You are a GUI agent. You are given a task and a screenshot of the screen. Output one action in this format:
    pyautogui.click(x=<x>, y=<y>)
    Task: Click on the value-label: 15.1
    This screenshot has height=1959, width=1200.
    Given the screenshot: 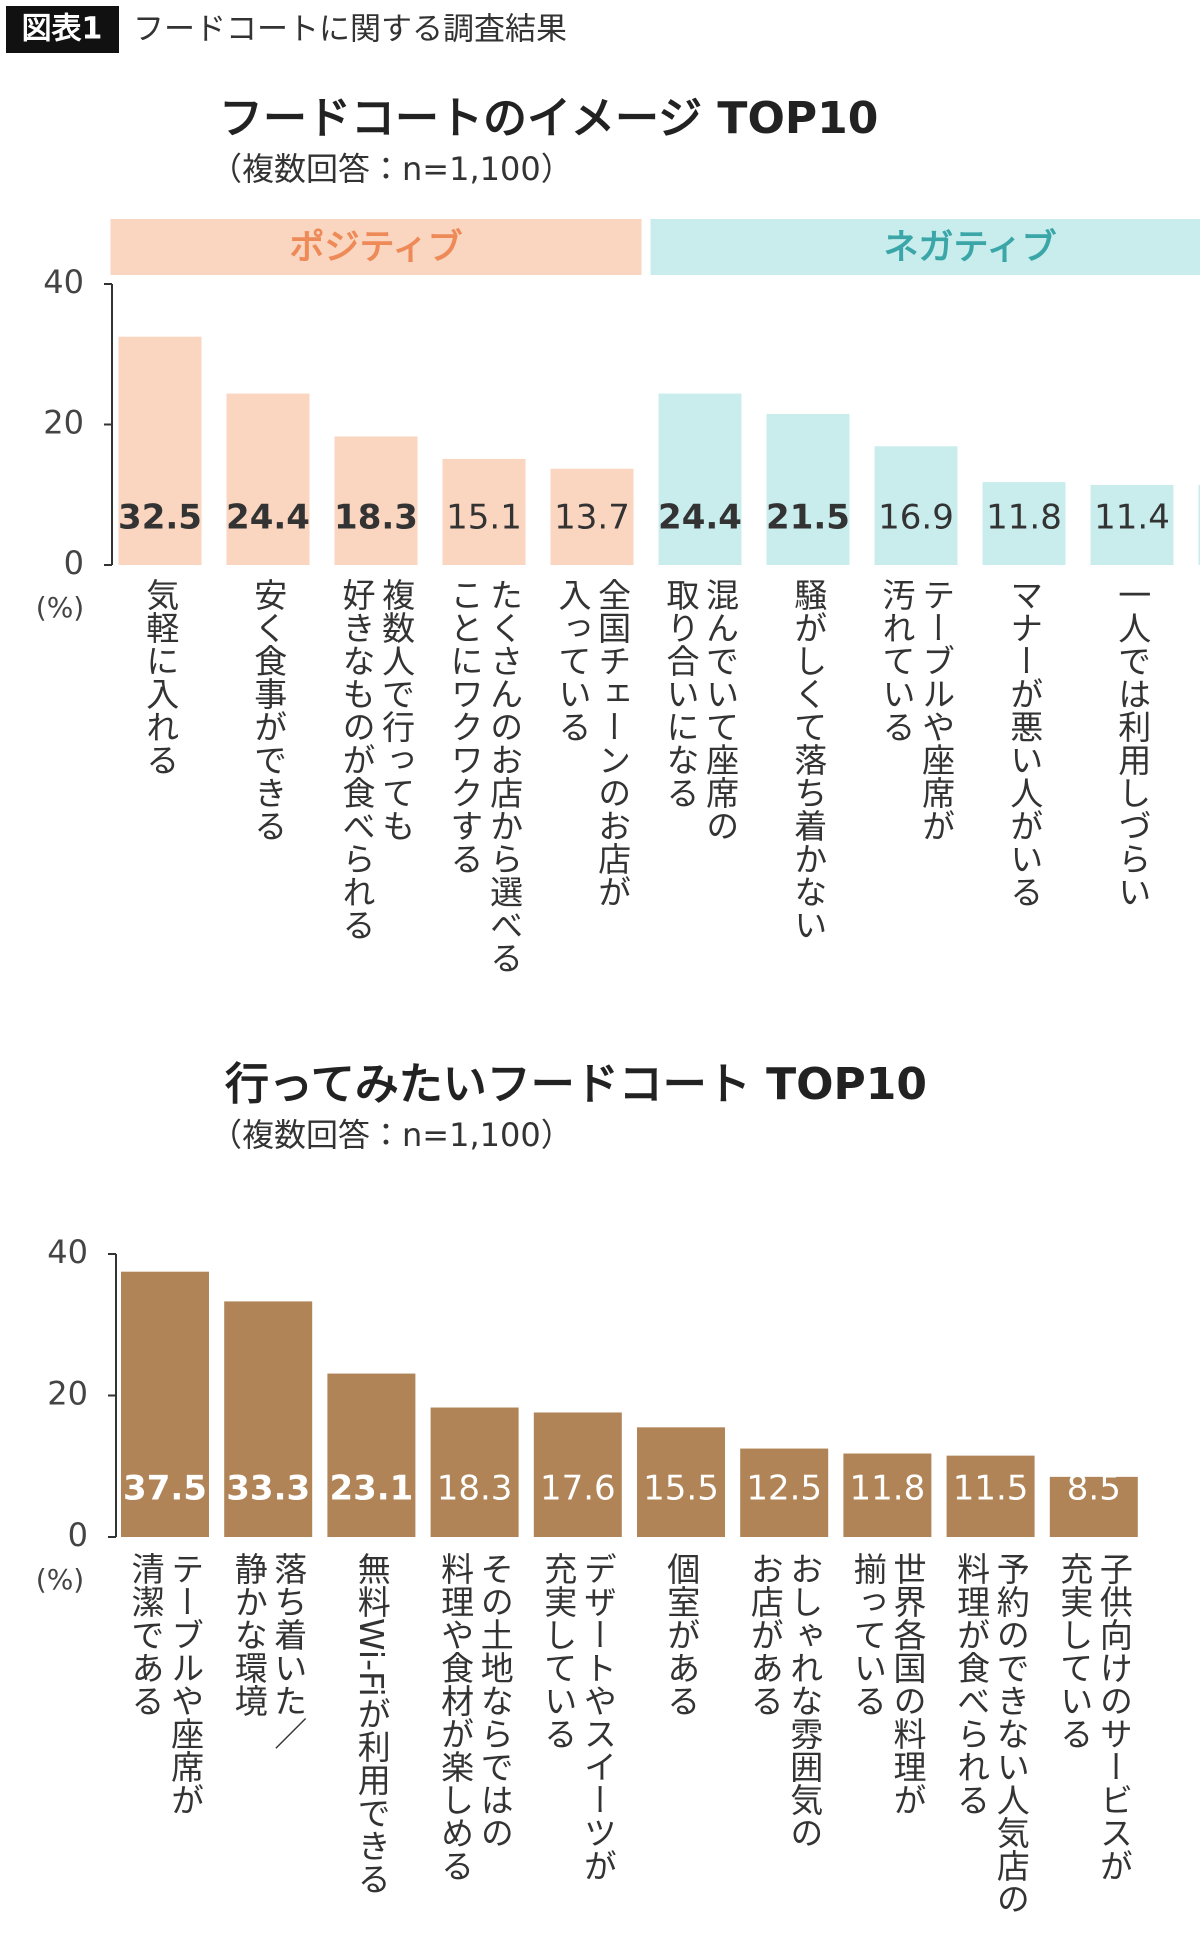 What is the action you would take?
    pyautogui.click(x=484, y=518)
    